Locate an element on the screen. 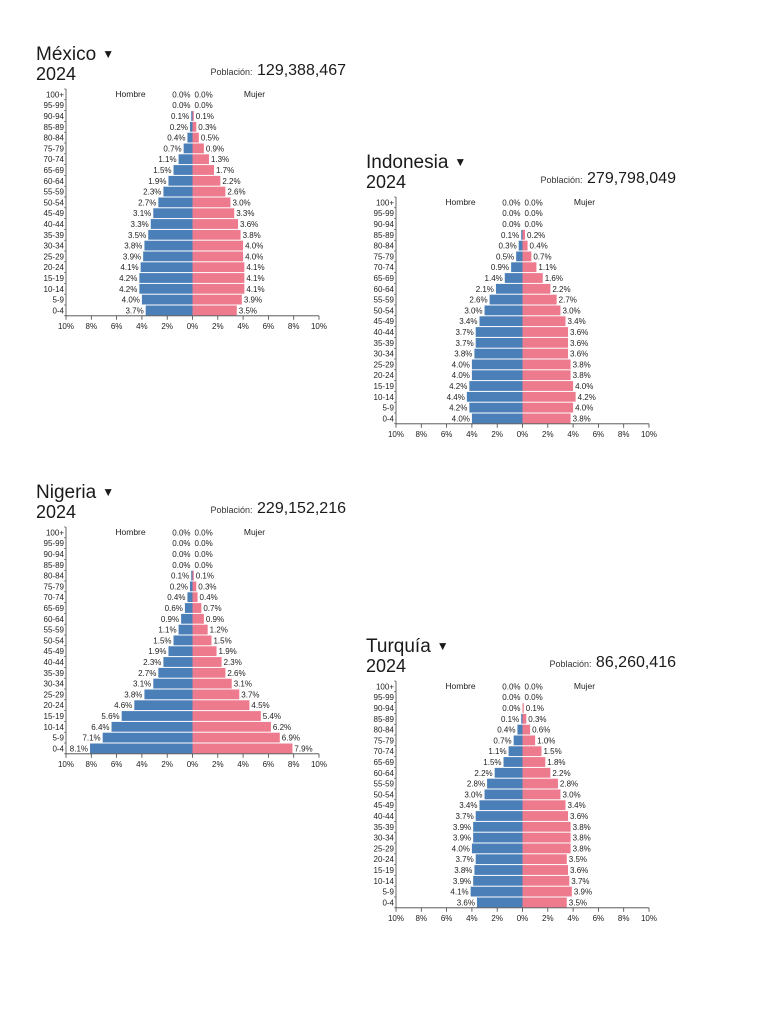 The image size is (768, 1024). age-group-label: 75-79 is located at coordinates (54, 586).